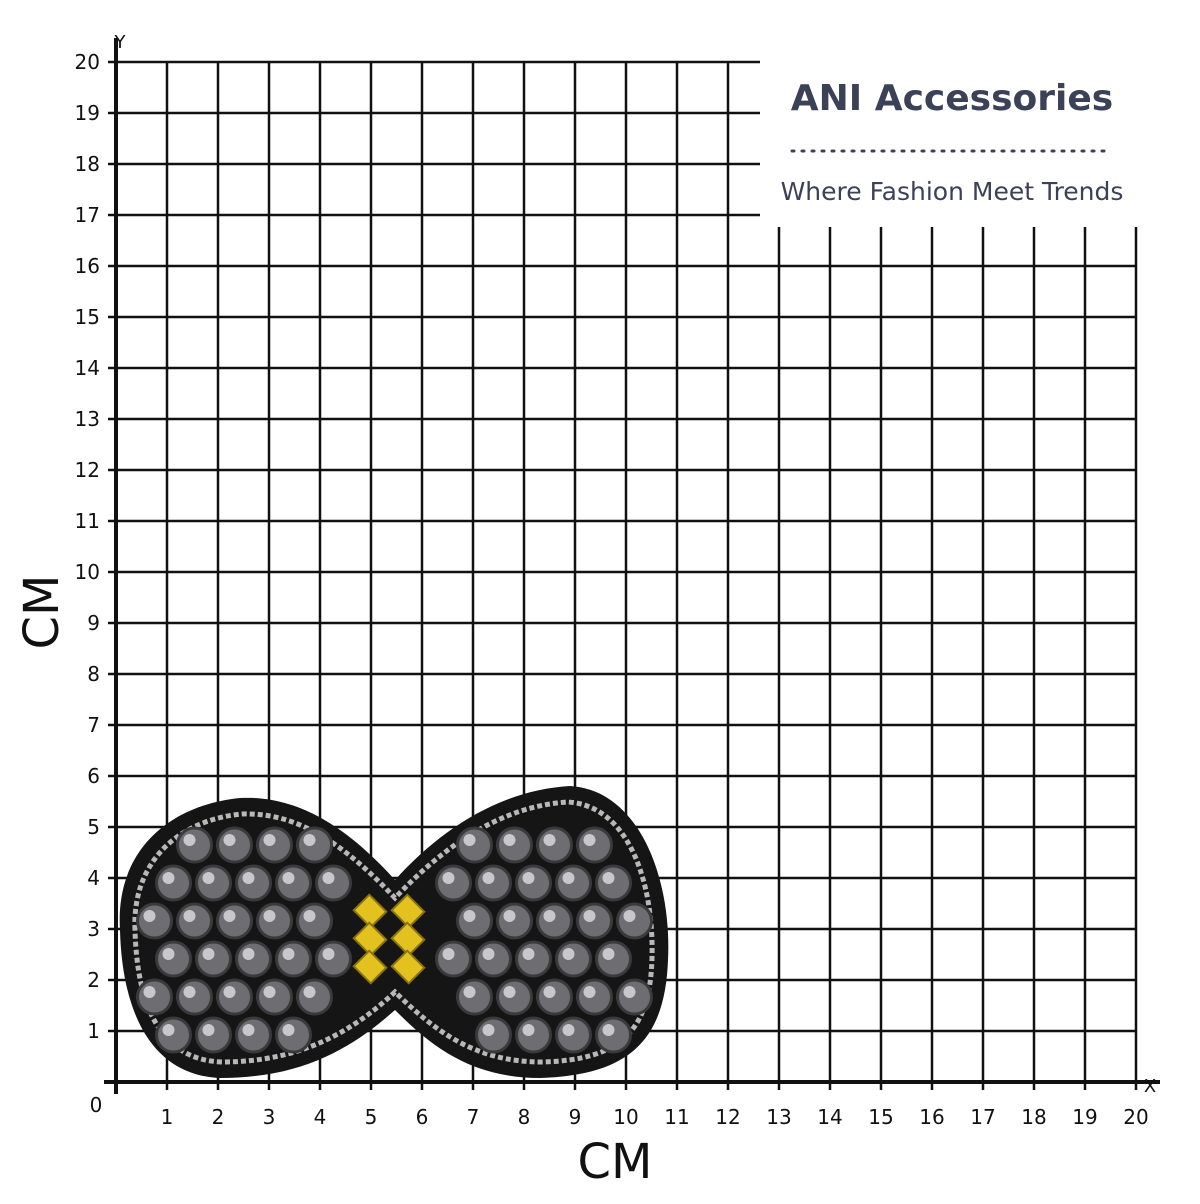  I want to click on y-tick-label: 20, so click(87, 62).